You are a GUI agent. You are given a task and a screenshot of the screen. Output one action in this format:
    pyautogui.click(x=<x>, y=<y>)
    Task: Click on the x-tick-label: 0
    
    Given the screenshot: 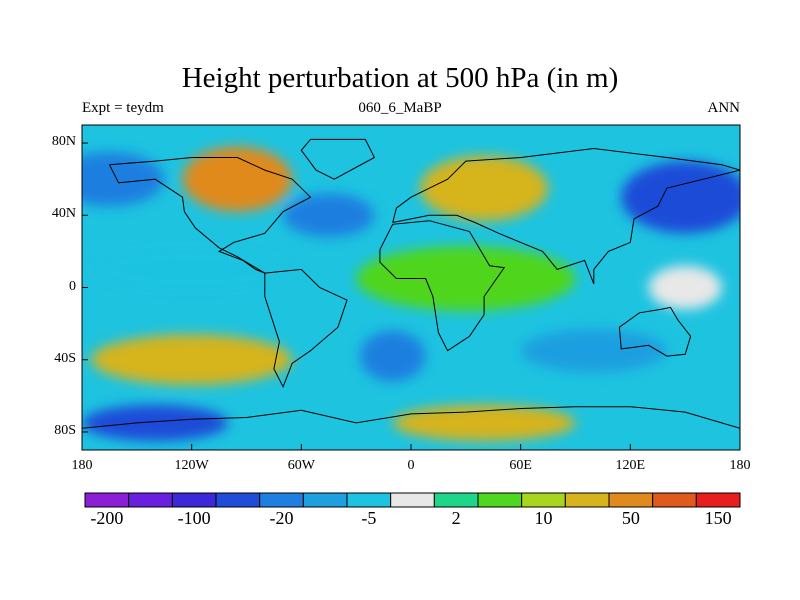 What is the action you would take?
    pyautogui.click(x=411, y=465)
    